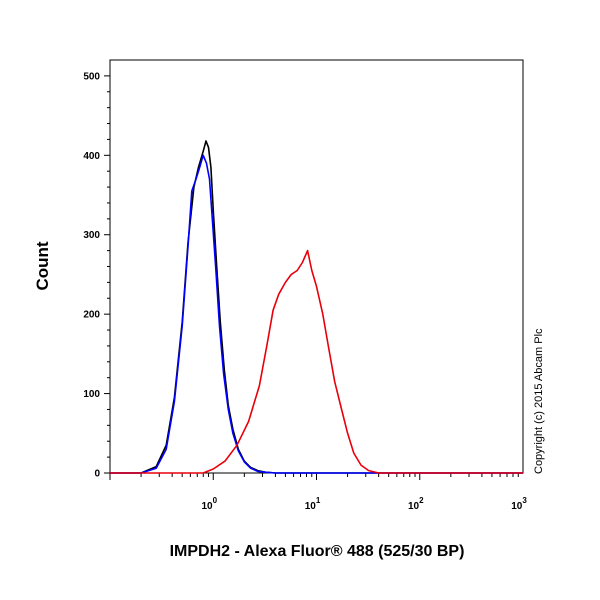 The image size is (600, 600). What do you see at coordinates (91, 76) in the screenshot?
I see `y-tick-label: 500` at bounding box center [91, 76].